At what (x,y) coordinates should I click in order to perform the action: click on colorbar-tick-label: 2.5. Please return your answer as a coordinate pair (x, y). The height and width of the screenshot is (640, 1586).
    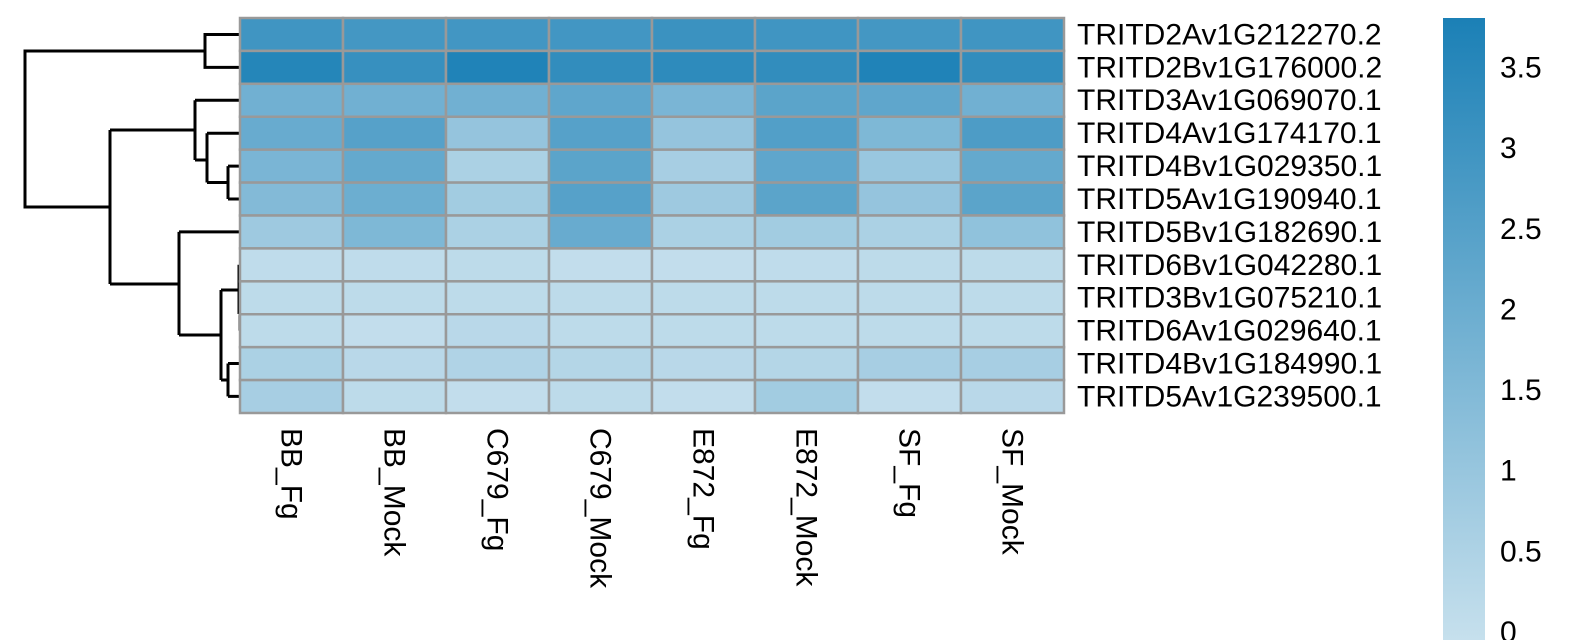
    Looking at the image, I should click on (1521, 229).